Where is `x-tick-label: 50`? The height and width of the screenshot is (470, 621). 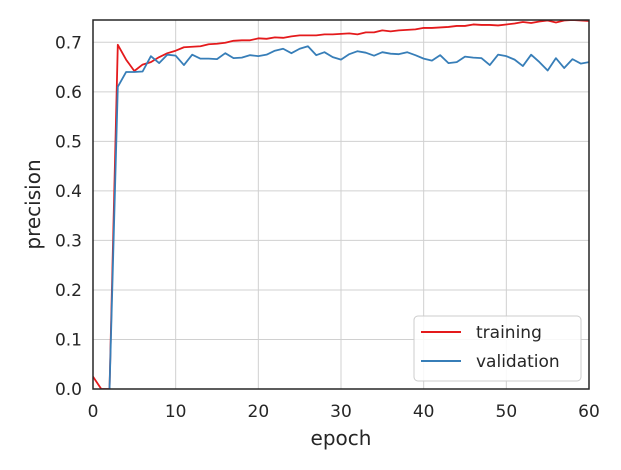
x-tick-label: 50 is located at coordinates (507, 412).